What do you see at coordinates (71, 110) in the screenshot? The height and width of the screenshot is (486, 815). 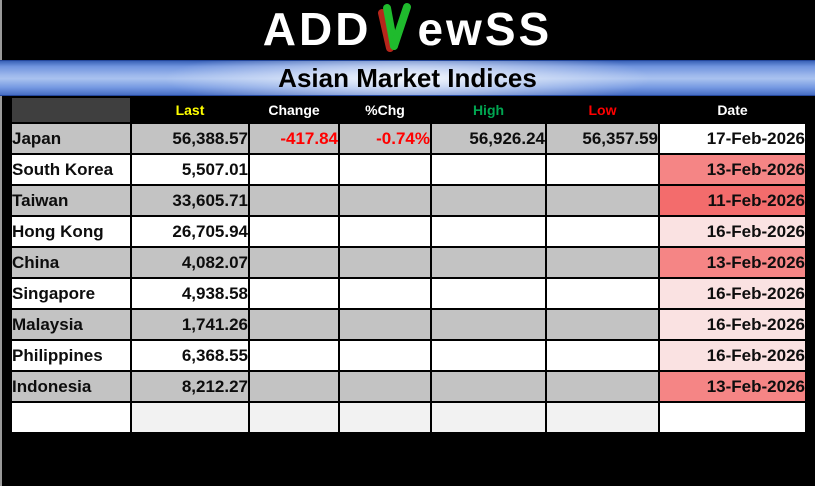 I see `header-country` at bounding box center [71, 110].